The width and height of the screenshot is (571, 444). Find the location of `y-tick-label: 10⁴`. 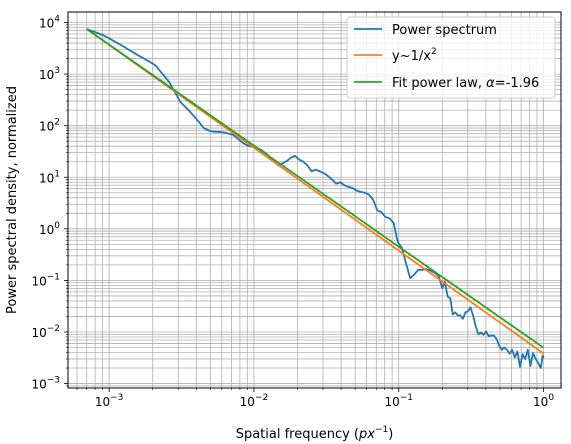

y-tick-label: 10⁴ is located at coordinates (49, 23).